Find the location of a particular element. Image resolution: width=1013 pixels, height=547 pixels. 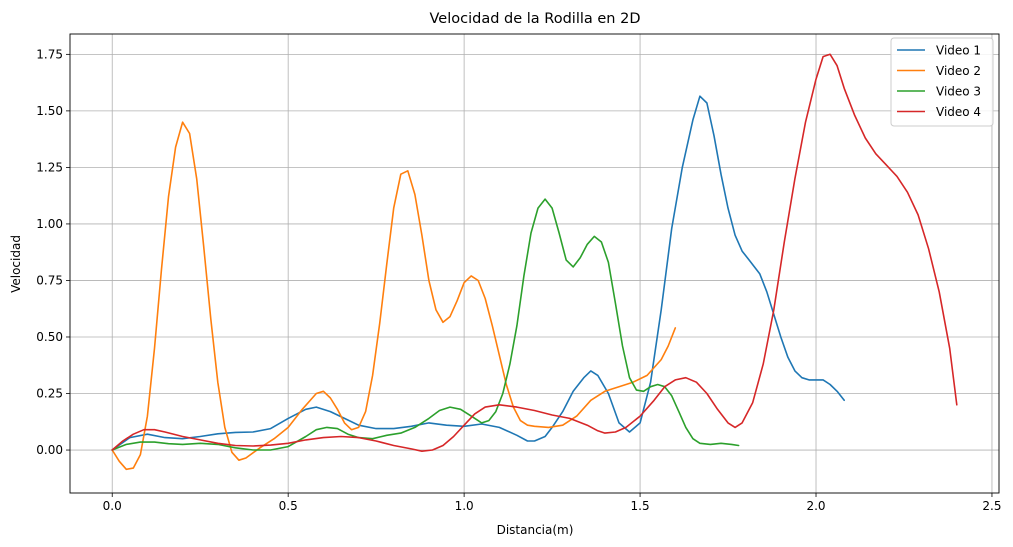

y-tick-label: 1.50 is located at coordinates (49, 111).